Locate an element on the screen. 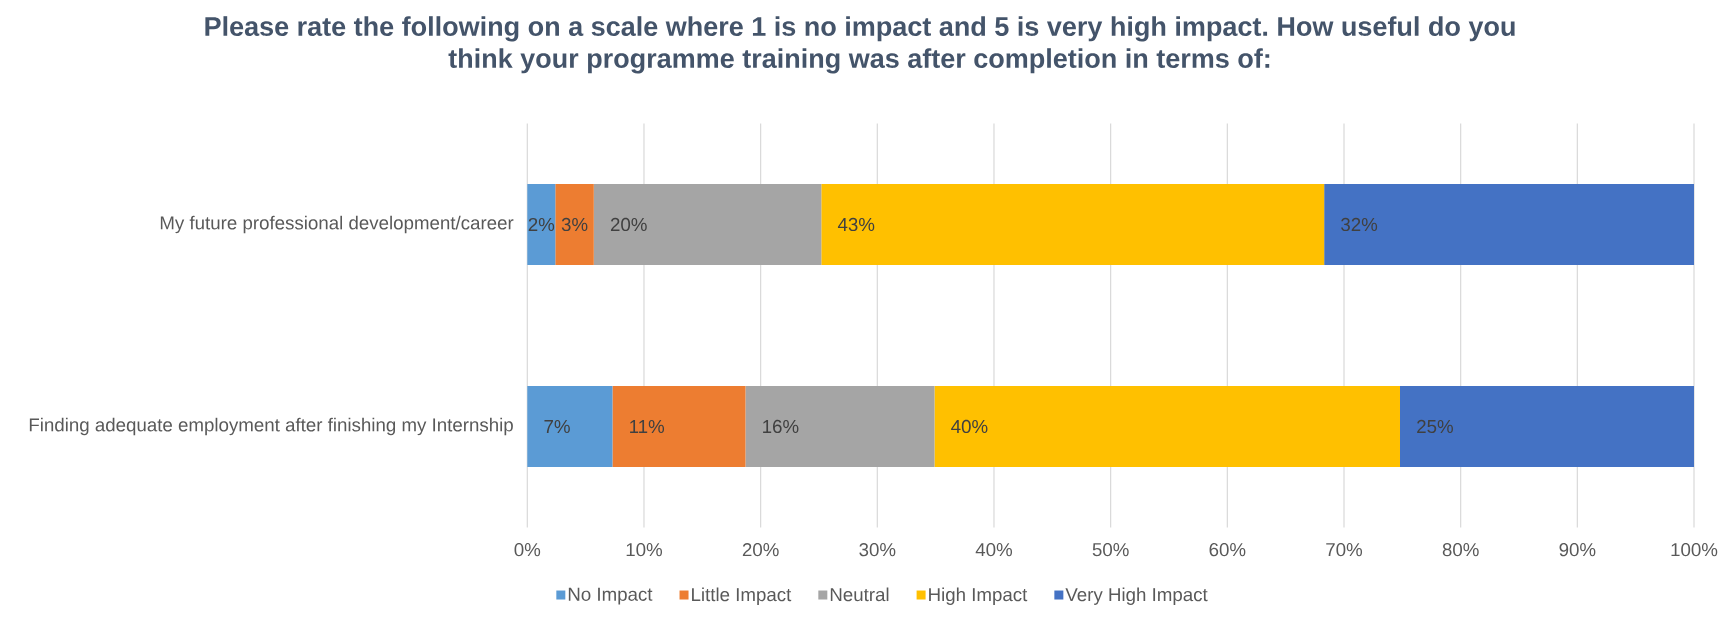 This screenshot has width=1730, height=626. data-label: 16% is located at coordinates (781, 426).